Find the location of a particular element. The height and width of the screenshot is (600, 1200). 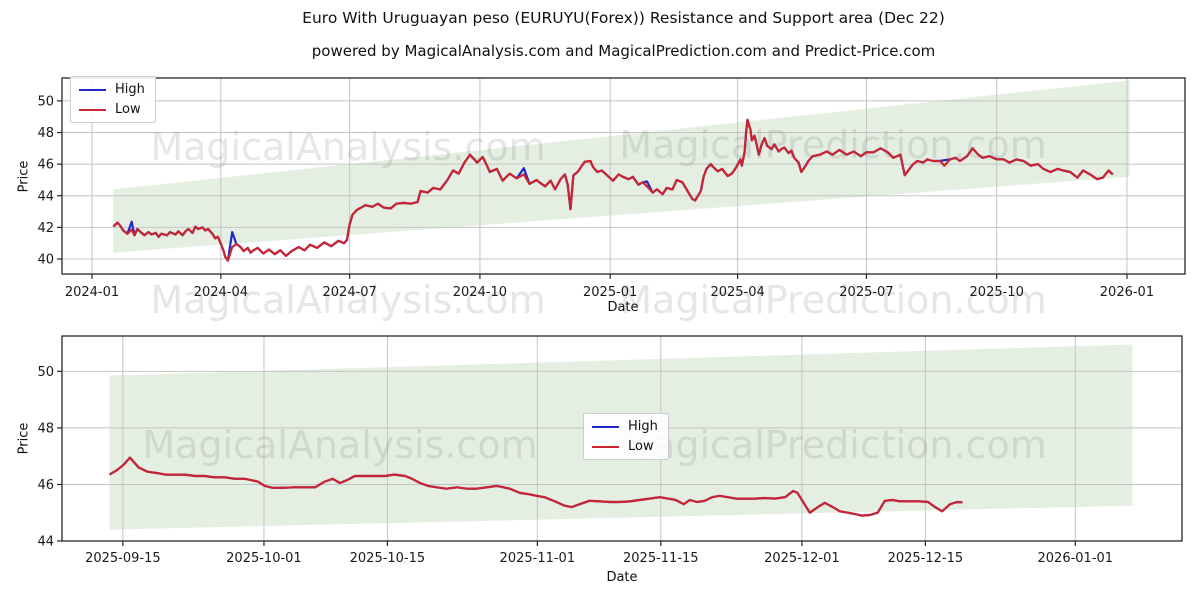

top-y-tick-label: 46 is located at coordinates (45, 165).